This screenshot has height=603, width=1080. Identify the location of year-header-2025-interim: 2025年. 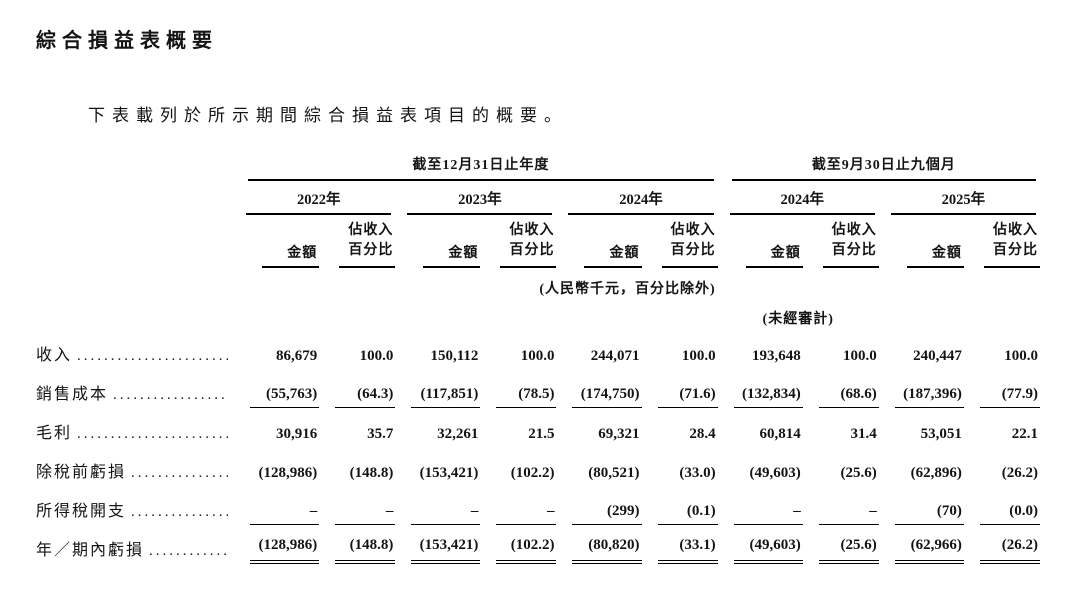
(959, 198).